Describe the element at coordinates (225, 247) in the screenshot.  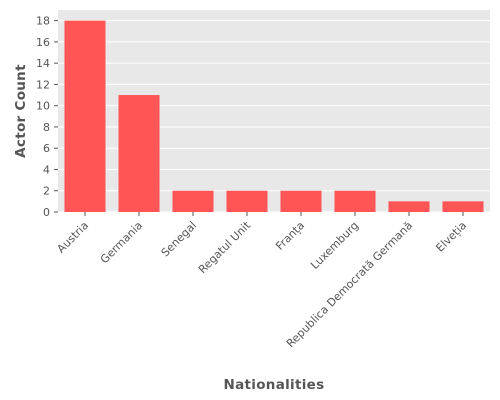
I see `x-tick-label: Regatul Unit` at that location.